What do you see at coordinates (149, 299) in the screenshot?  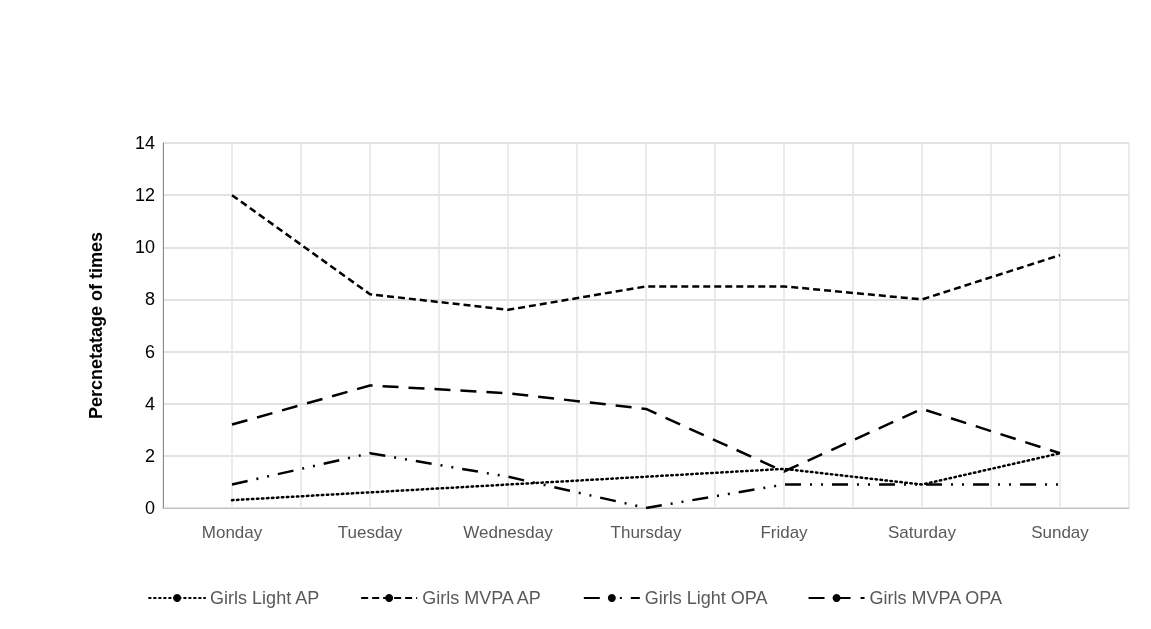 I see `y-tick-label: 8` at bounding box center [149, 299].